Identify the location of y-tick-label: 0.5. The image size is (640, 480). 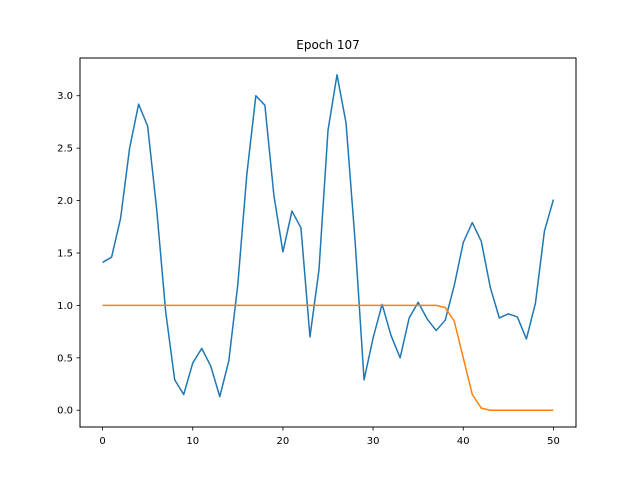
(65, 358).